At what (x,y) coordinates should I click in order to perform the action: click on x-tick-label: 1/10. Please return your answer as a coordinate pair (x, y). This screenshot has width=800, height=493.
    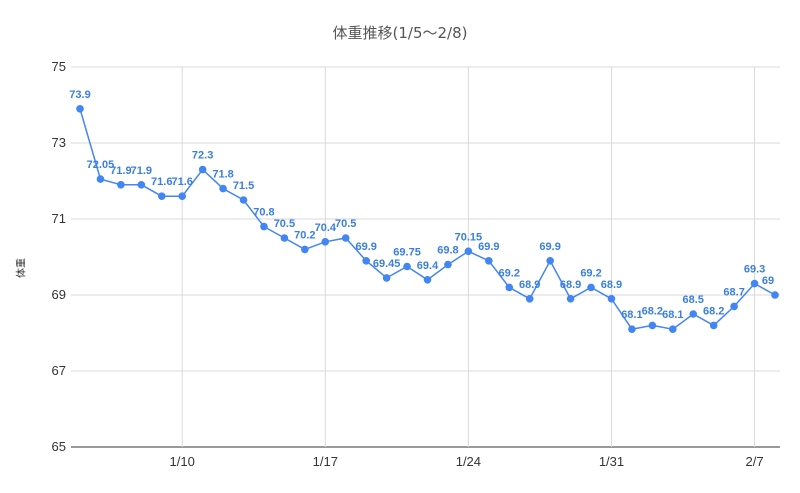
    Looking at the image, I should click on (182, 461).